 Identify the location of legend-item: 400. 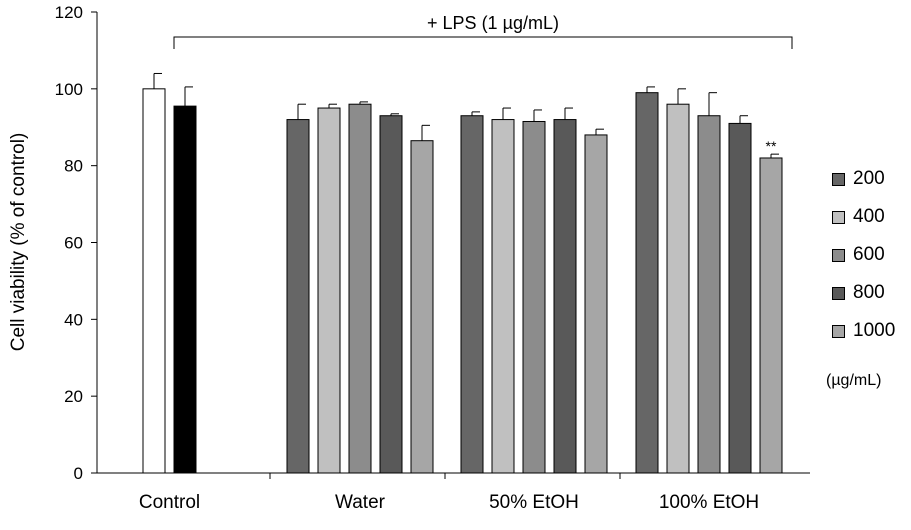
(871, 217).